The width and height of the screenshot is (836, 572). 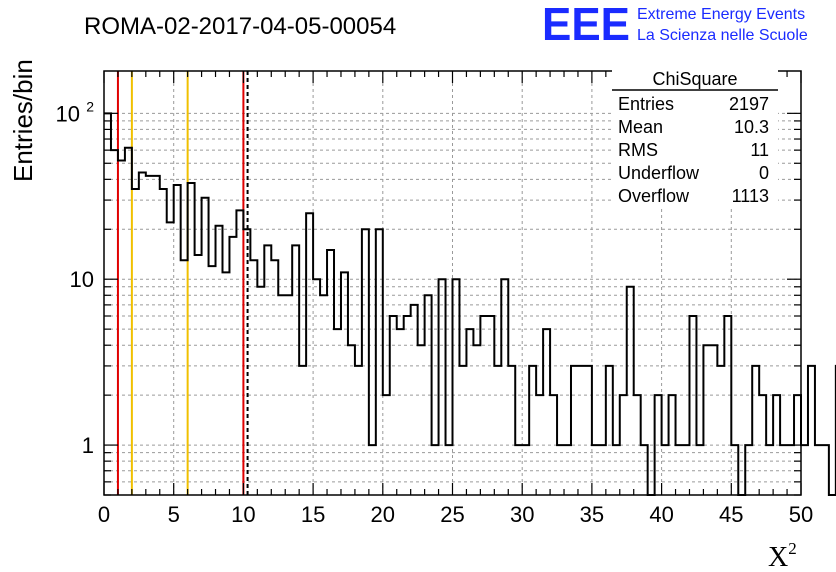 What do you see at coordinates (383, 514) in the screenshot?
I see `x-tick-label: 20` at bounding box center [383, 514].